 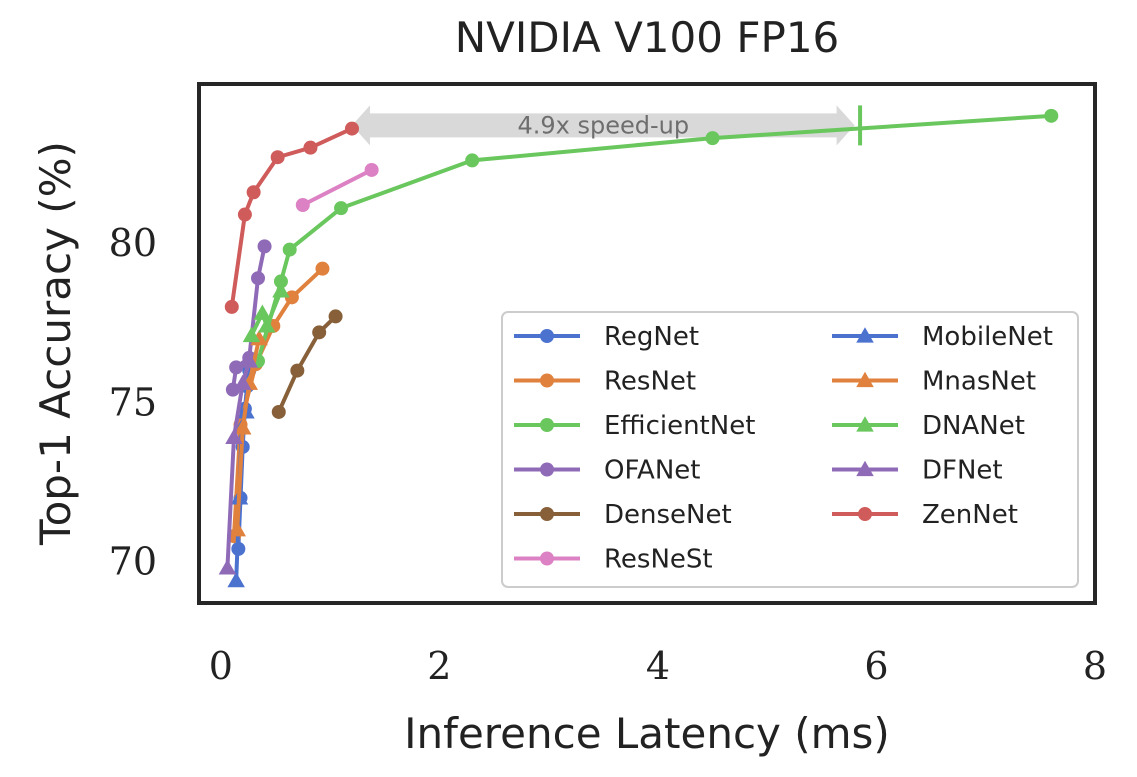 I want to click on y-tick-label: 80, so click(x=133, y=243).